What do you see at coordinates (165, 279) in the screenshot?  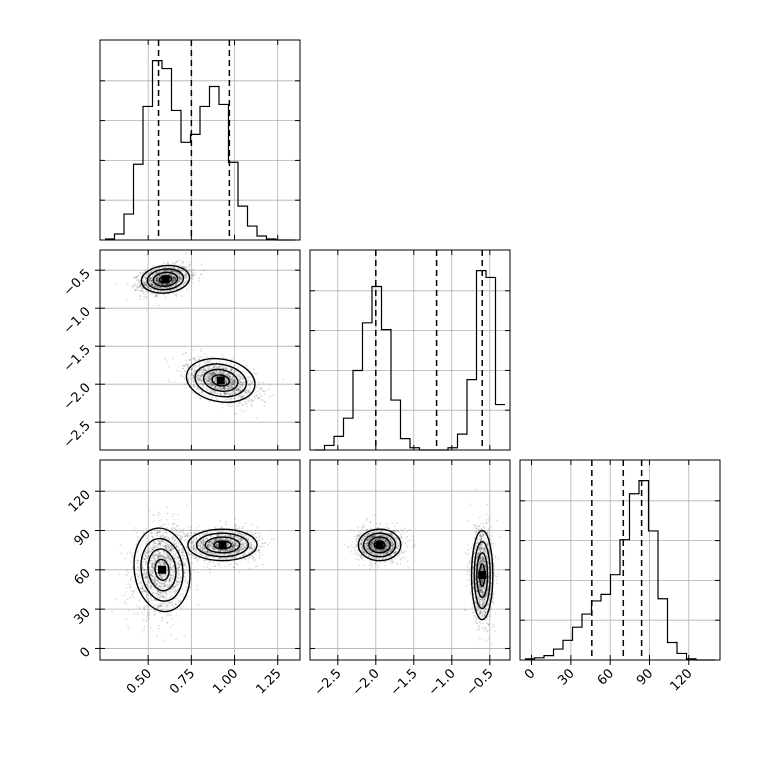 I see `density-contour` at bounding box center [165, 279].